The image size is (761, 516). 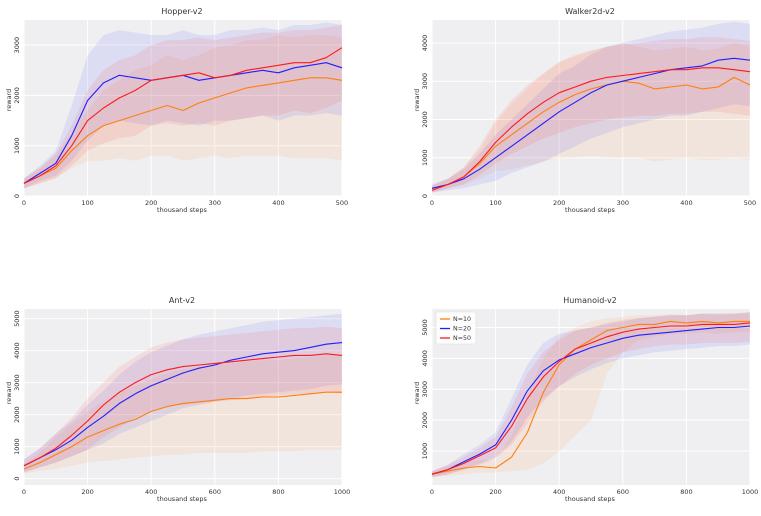 What do you see at coordinates (181, 11) in the screenshot?
I see `chart-title: Hopper-v2` at bounding box center [181, 11].